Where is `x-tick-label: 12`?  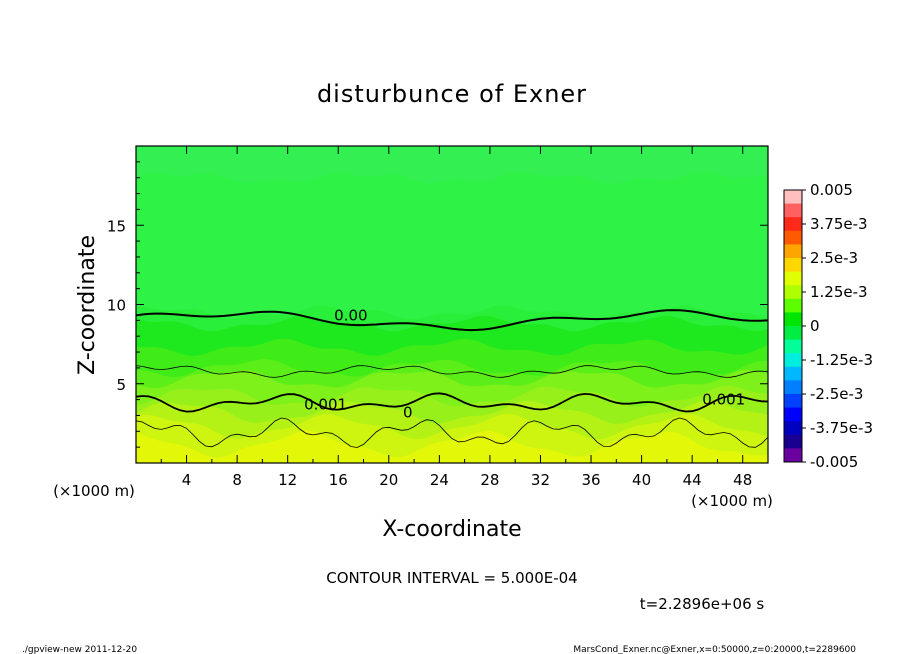 x-tick-label: 12 is located at coordinates (287, 480).